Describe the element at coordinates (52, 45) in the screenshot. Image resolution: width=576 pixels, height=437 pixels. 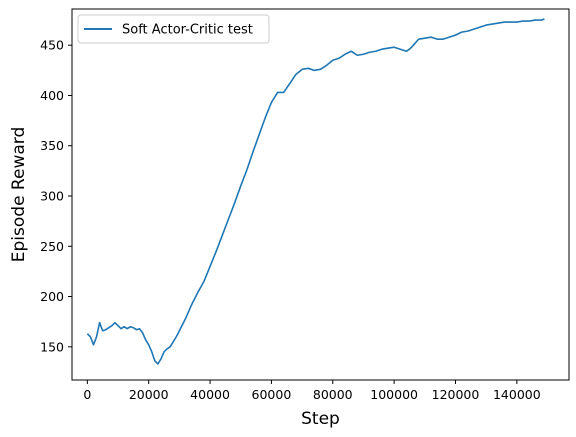
I see `y-tick-label: 450` at that location.